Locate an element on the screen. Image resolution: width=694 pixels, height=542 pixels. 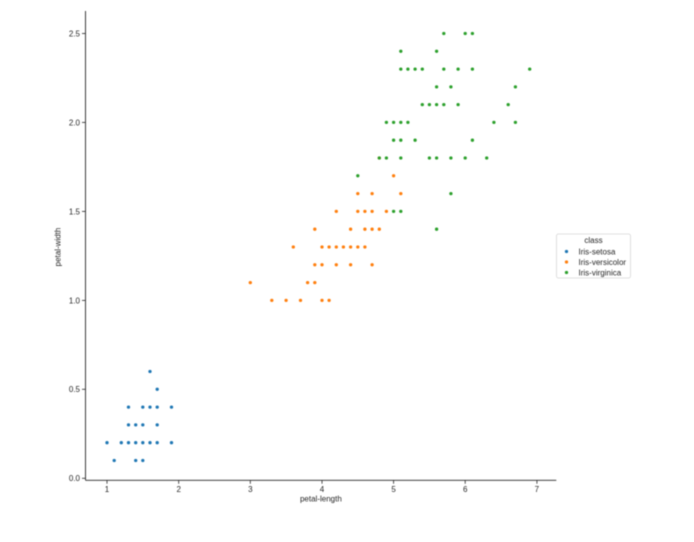
svg-text: petal-width is located at coordinates (57, 247).